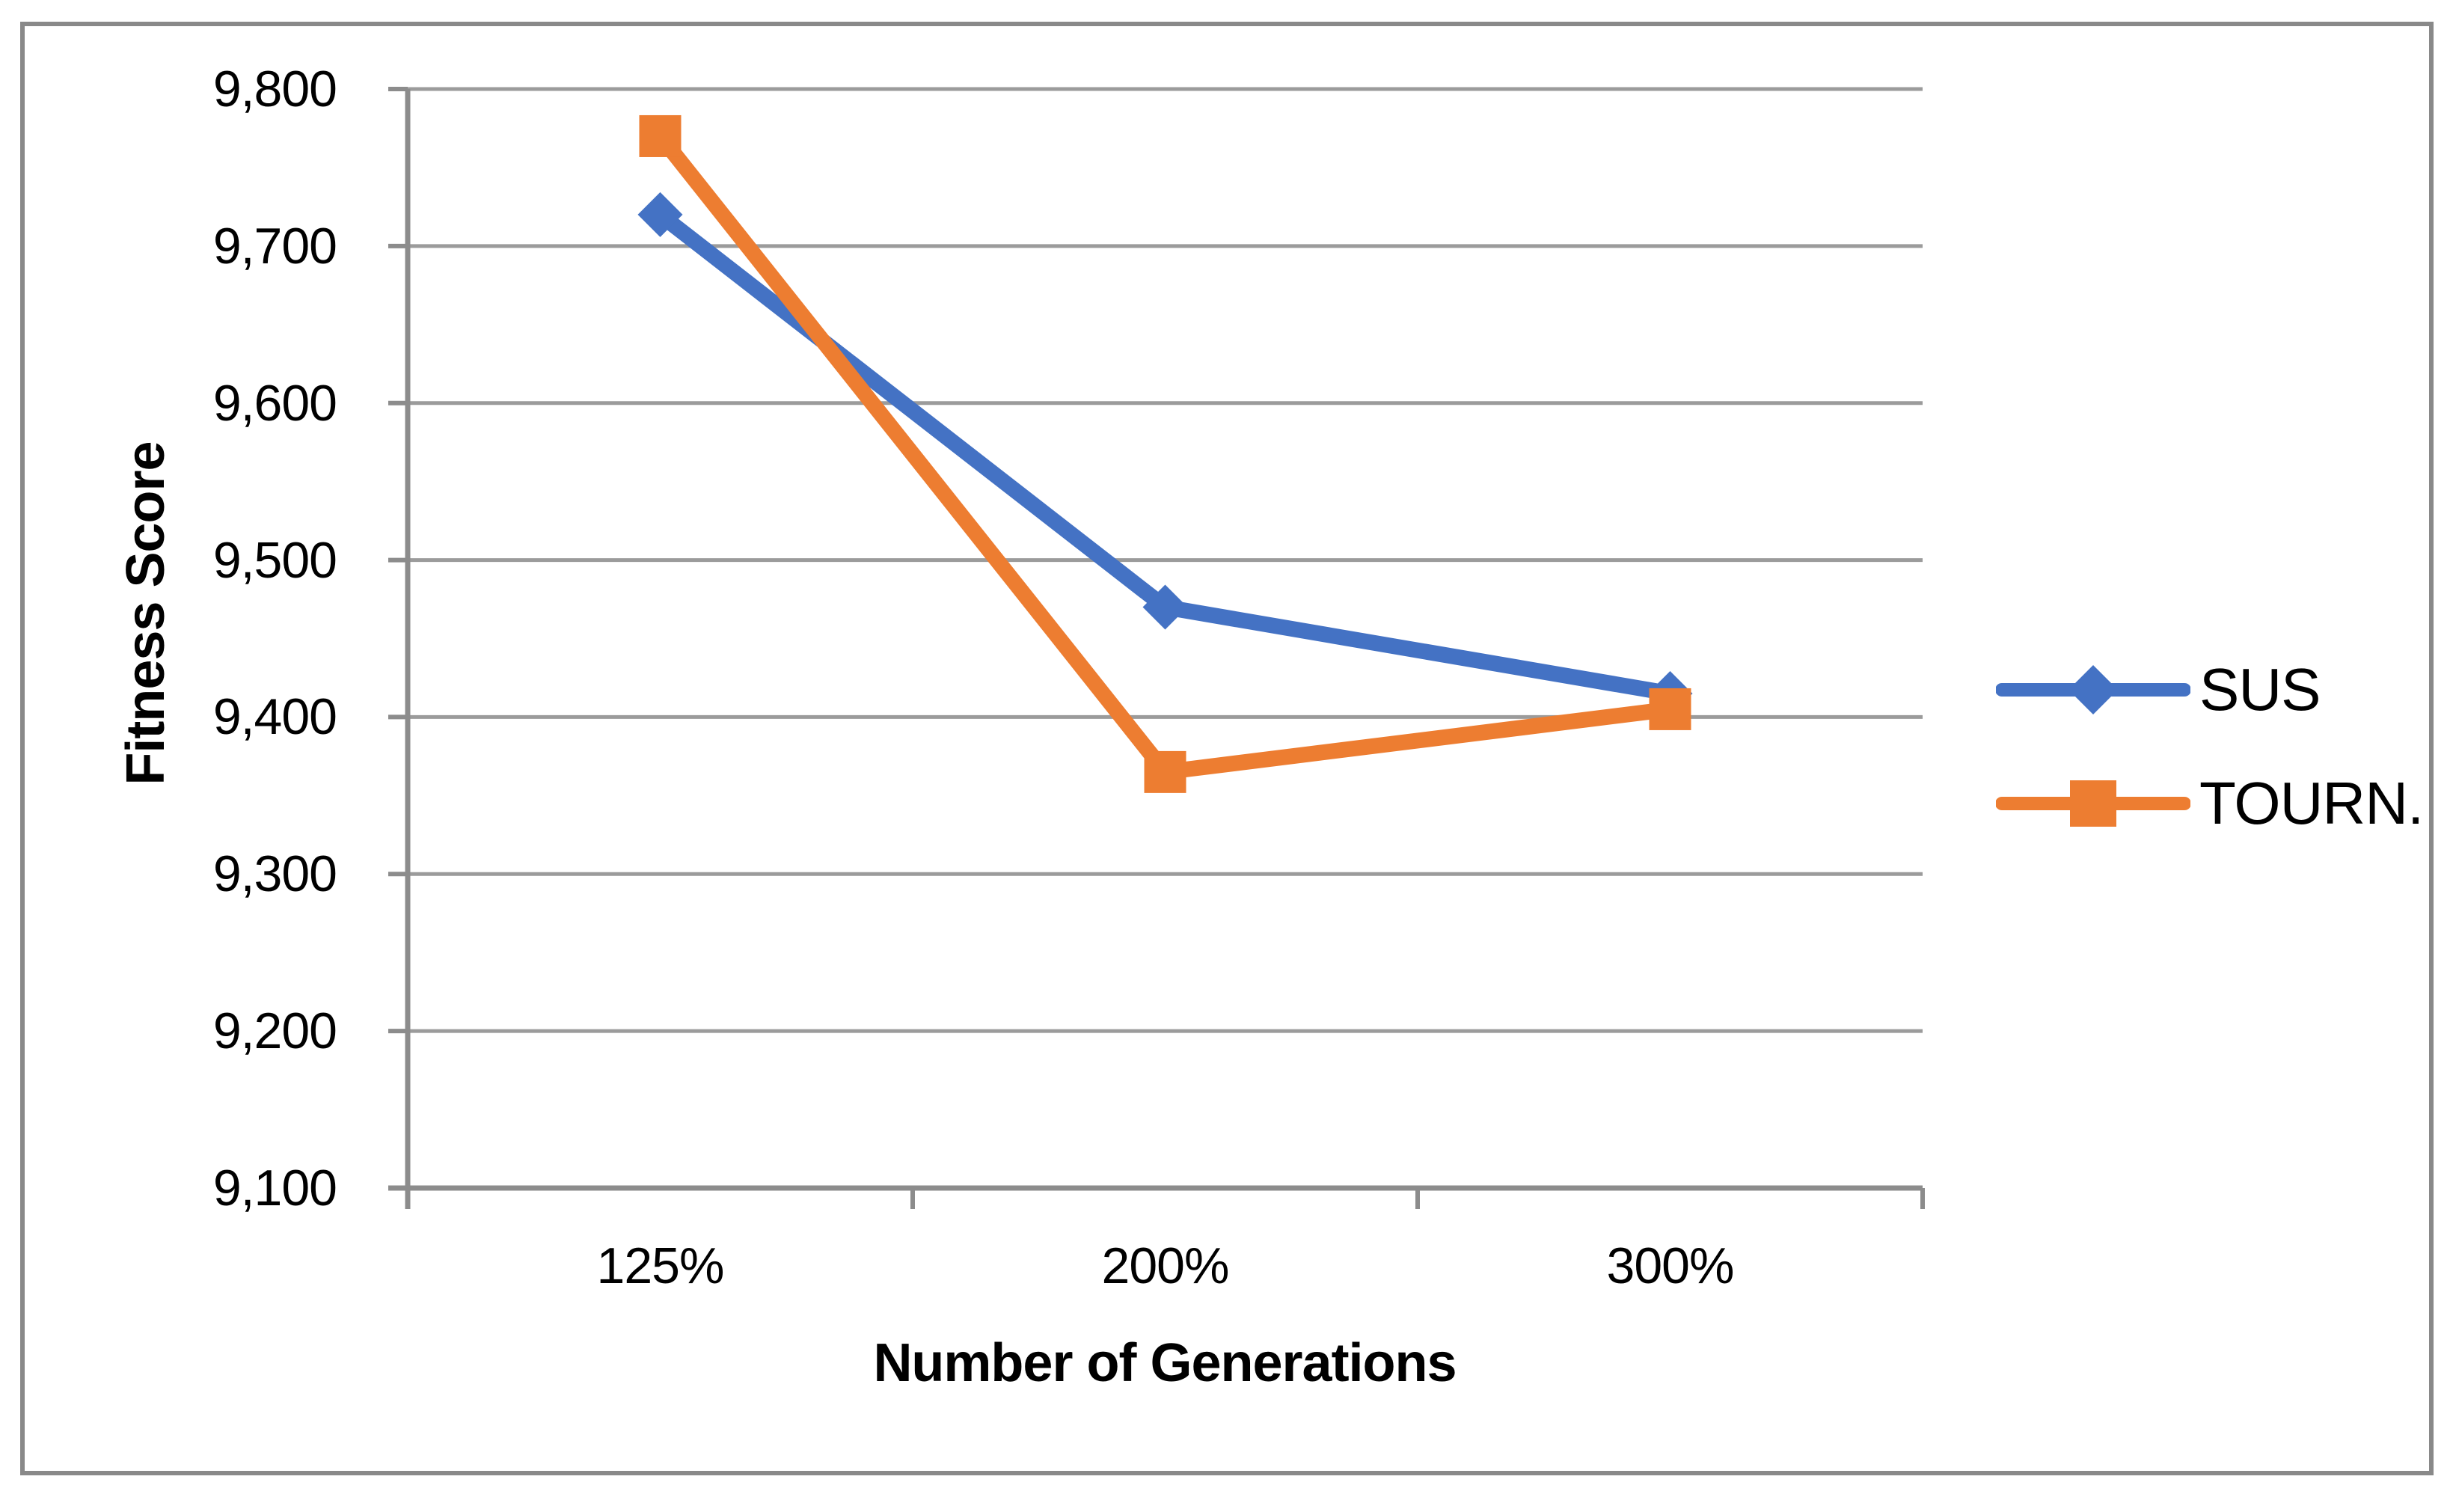 Image resolution: width=2453 pixels, height=1512 pixels. What do you see at coordinates (274, 1188) in the screenshot?
I see `y-axis-tick-label: 9,100` at bounding box center [274, 1188].